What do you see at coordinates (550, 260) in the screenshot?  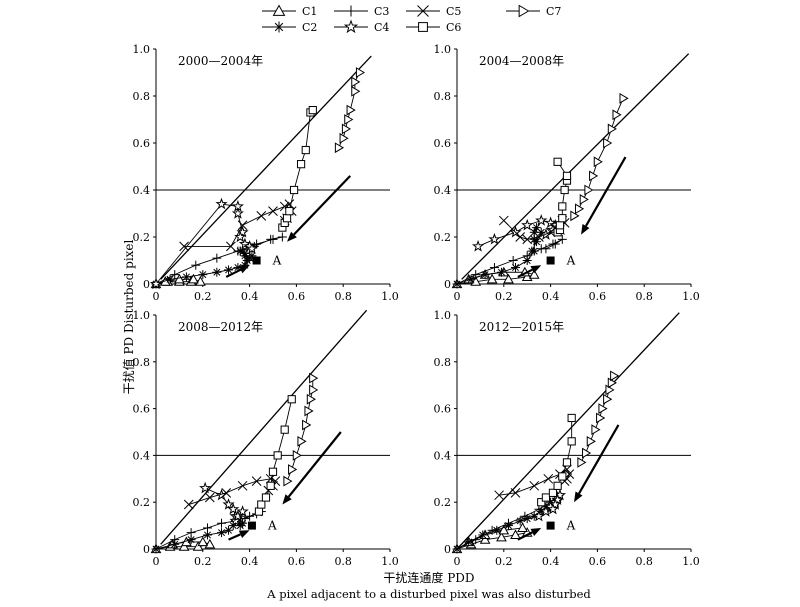 I see `point-a-marker` at bounding box center [550, 260].